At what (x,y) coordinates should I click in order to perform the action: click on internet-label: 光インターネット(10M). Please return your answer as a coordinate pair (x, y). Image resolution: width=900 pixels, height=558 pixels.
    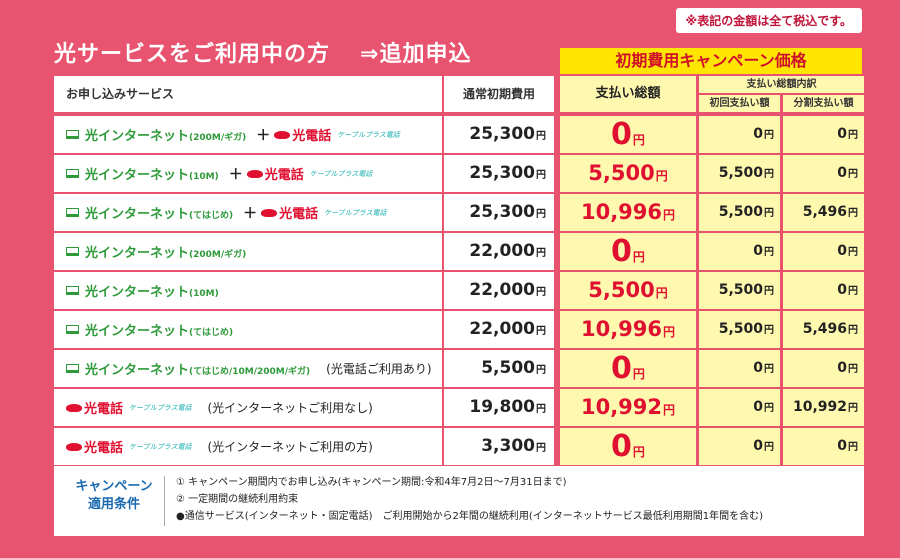
    Looking at the image, I should click on (152, 292).